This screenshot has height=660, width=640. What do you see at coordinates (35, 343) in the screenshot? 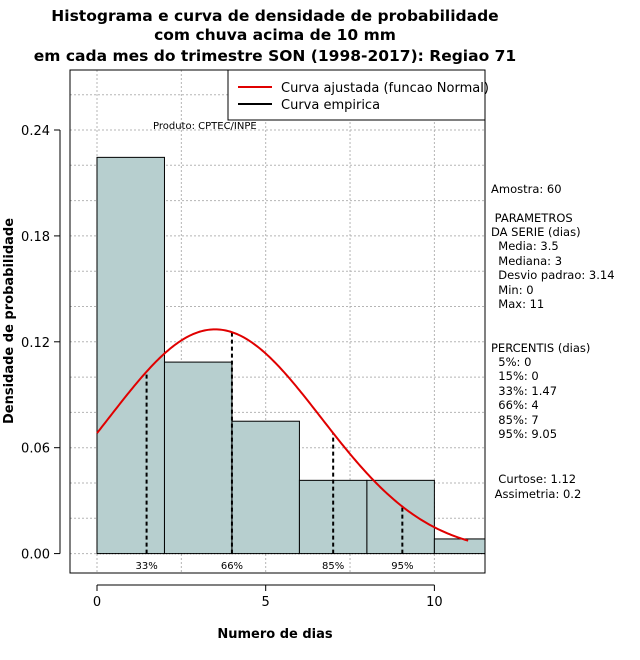
I see `y-tick-label-2: 0.12` at bounding box center [35, 343].